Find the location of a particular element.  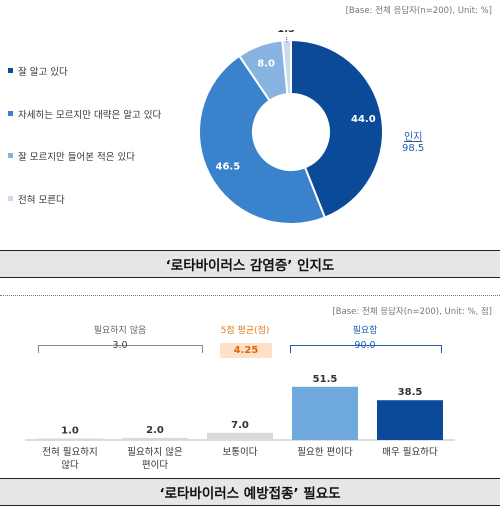

legend-label: 자세히는 모르지만 대략은 알고 있다 is located at coordinates (95, 115).